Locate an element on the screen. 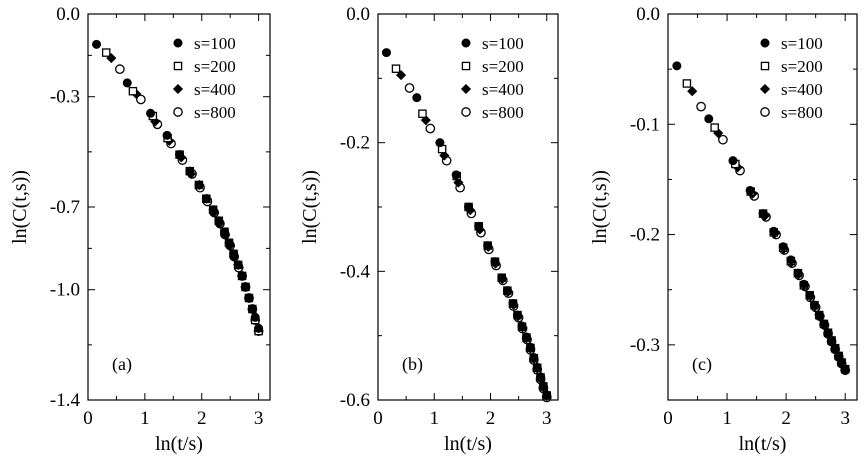 The height and width of the screenshot is (462, 865). filled-circle-icon is located at coordinates (466, 43).